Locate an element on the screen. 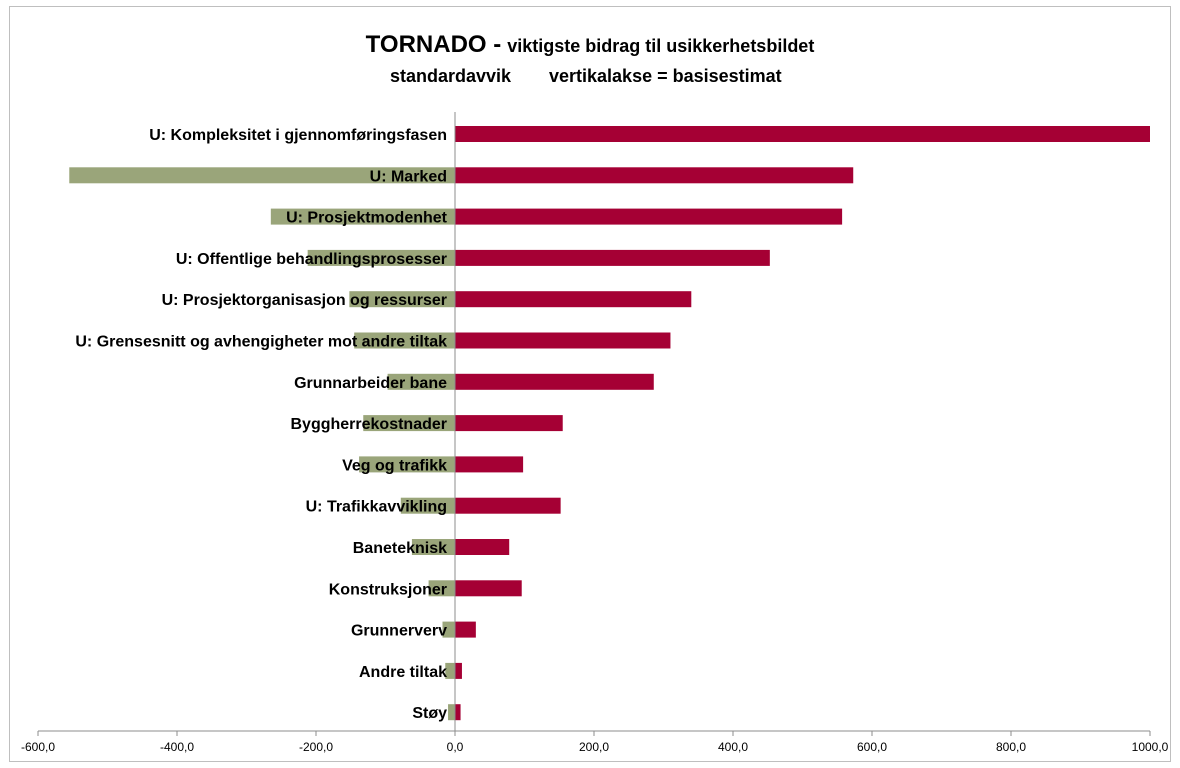 Image resolution: width=1180 pixels, height=768 pixels. x-tick-label: 1000,0 is located at coordinates (1150, 747).